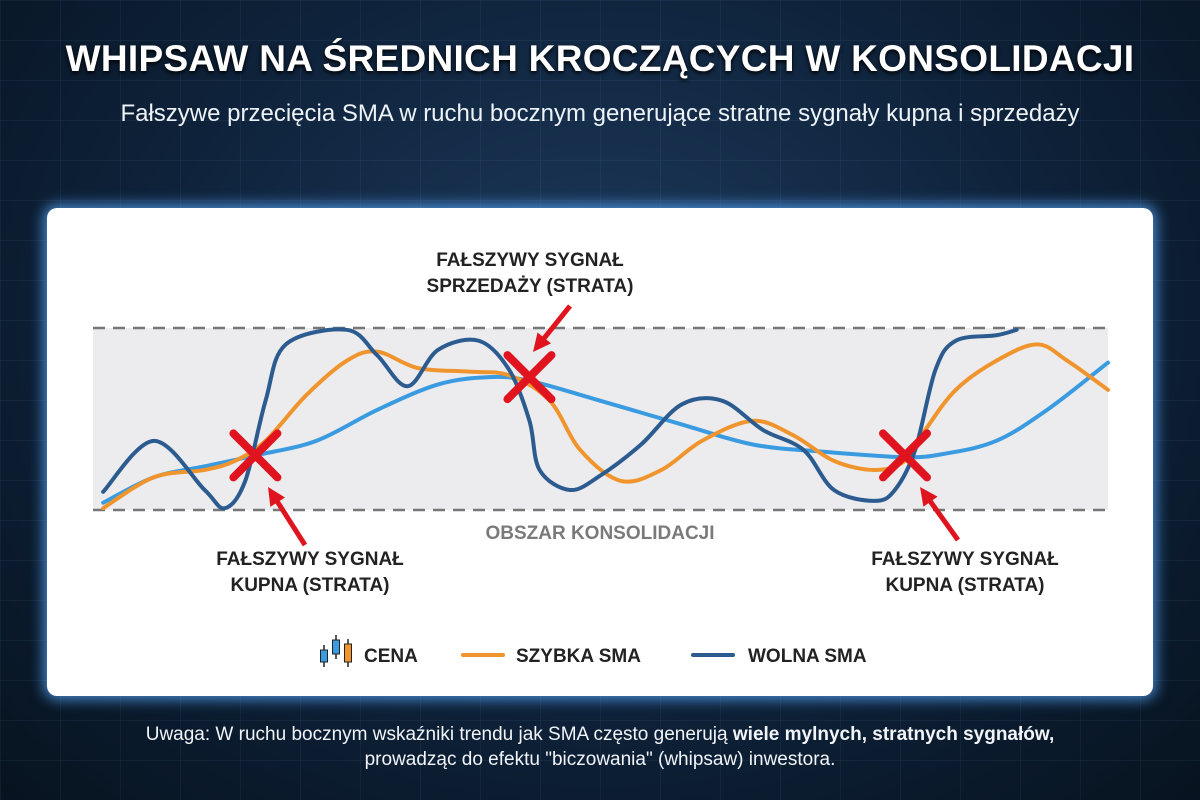 The width and height of the screenshot is (1200, 800). I want to click on annotation-label: SPRZEDAŻY (STRATA), so click(530, 286).